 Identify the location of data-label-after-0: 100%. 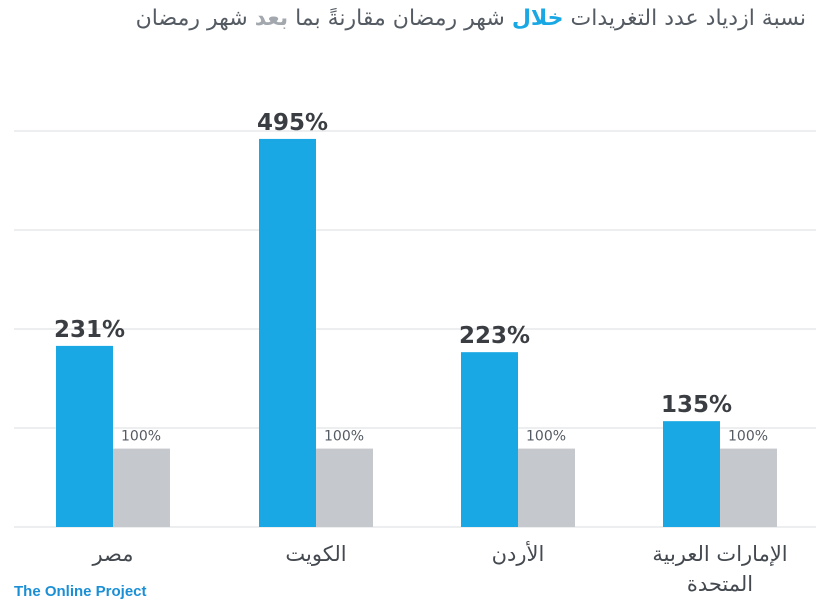
(141, 437).